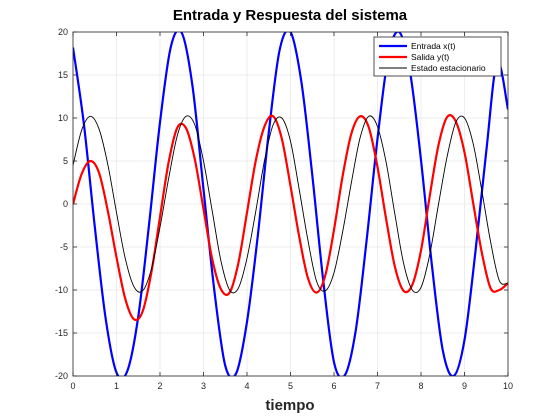 The width and height of the screenshot is (560, 420). What do you see at coordinates (116, 386) in the screenshot?
I see `x-tick-label: 1` at bounding box center [116, 386].